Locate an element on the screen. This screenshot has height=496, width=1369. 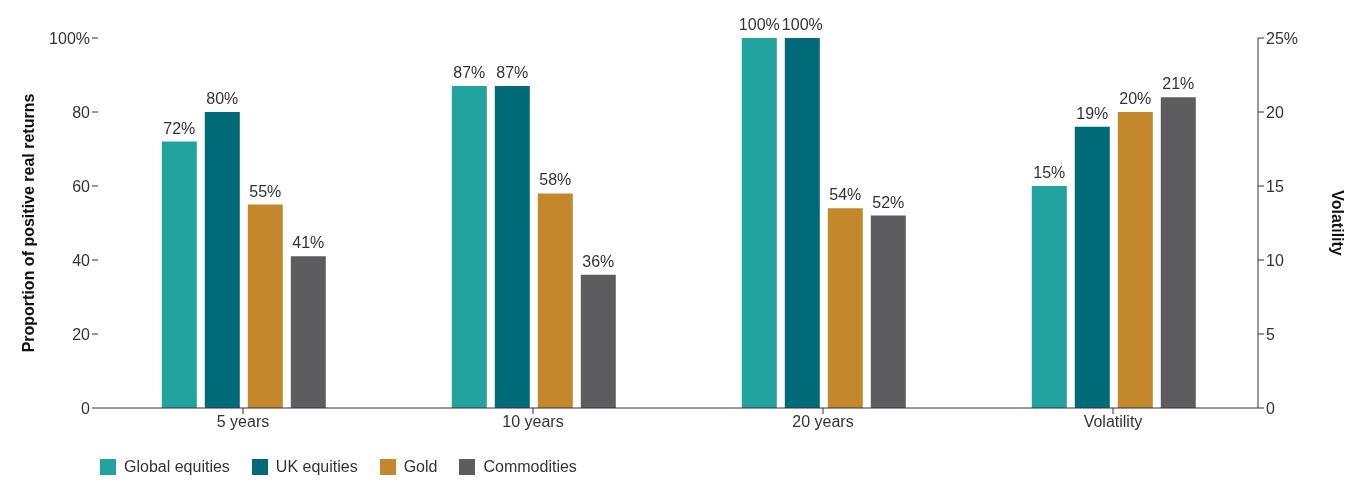
data-label: 72% is located at coordinates (179, 128).